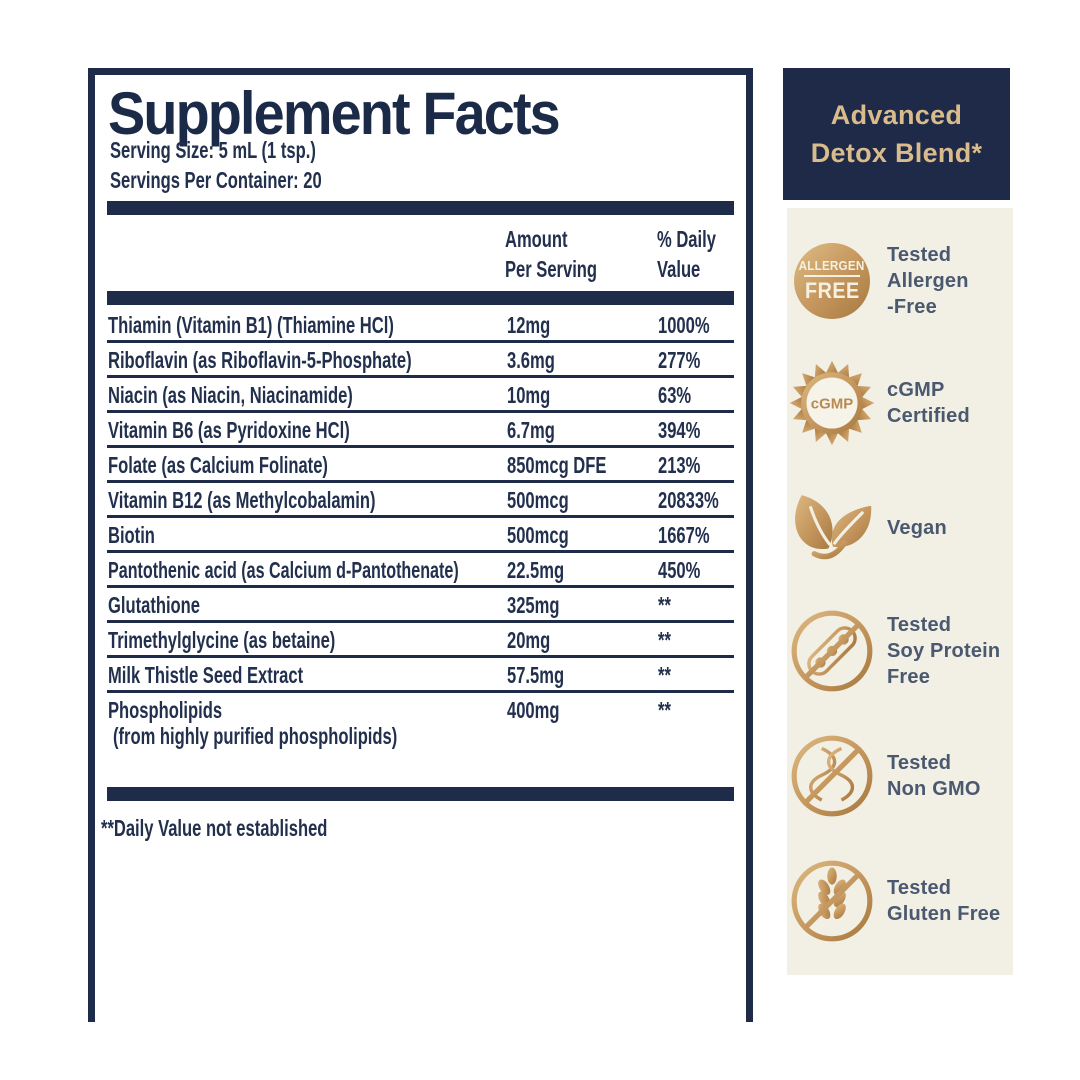  I want to click on nutrient-dv: 394%, so click(679, 430).